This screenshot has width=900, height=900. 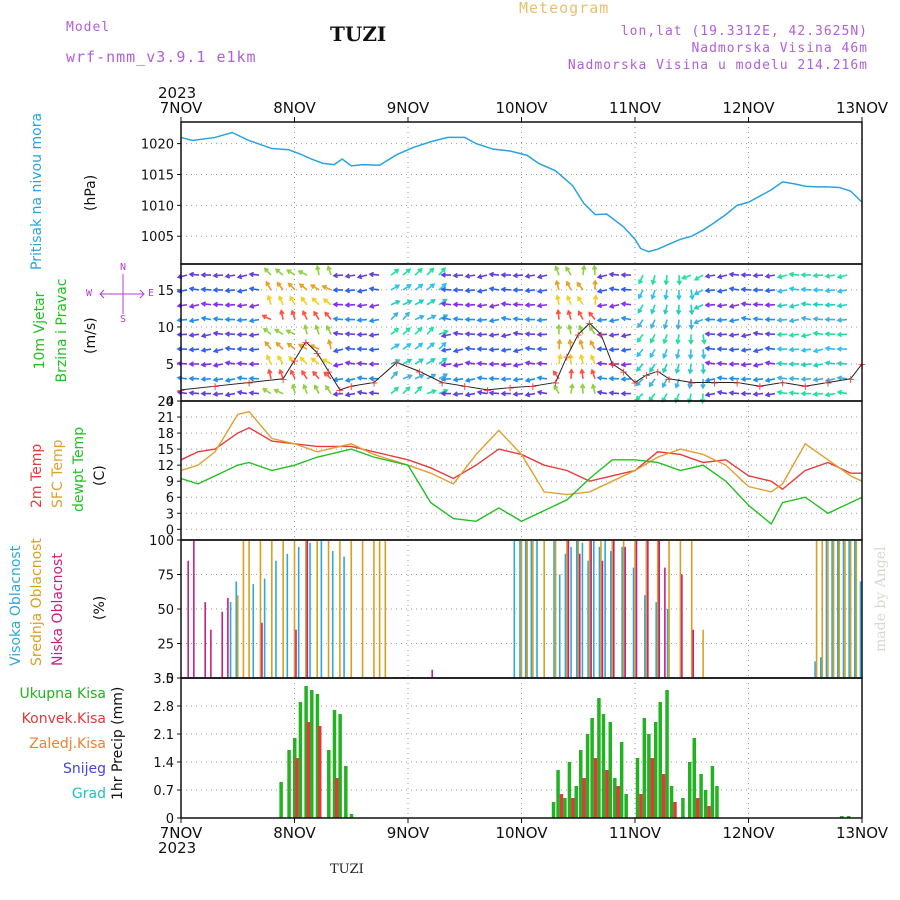 What do you see at coordinates (779, 48) in the screenshot?
I see `elevation-label: Nadmorska Visina 46m` at bounding box center [779, 48].